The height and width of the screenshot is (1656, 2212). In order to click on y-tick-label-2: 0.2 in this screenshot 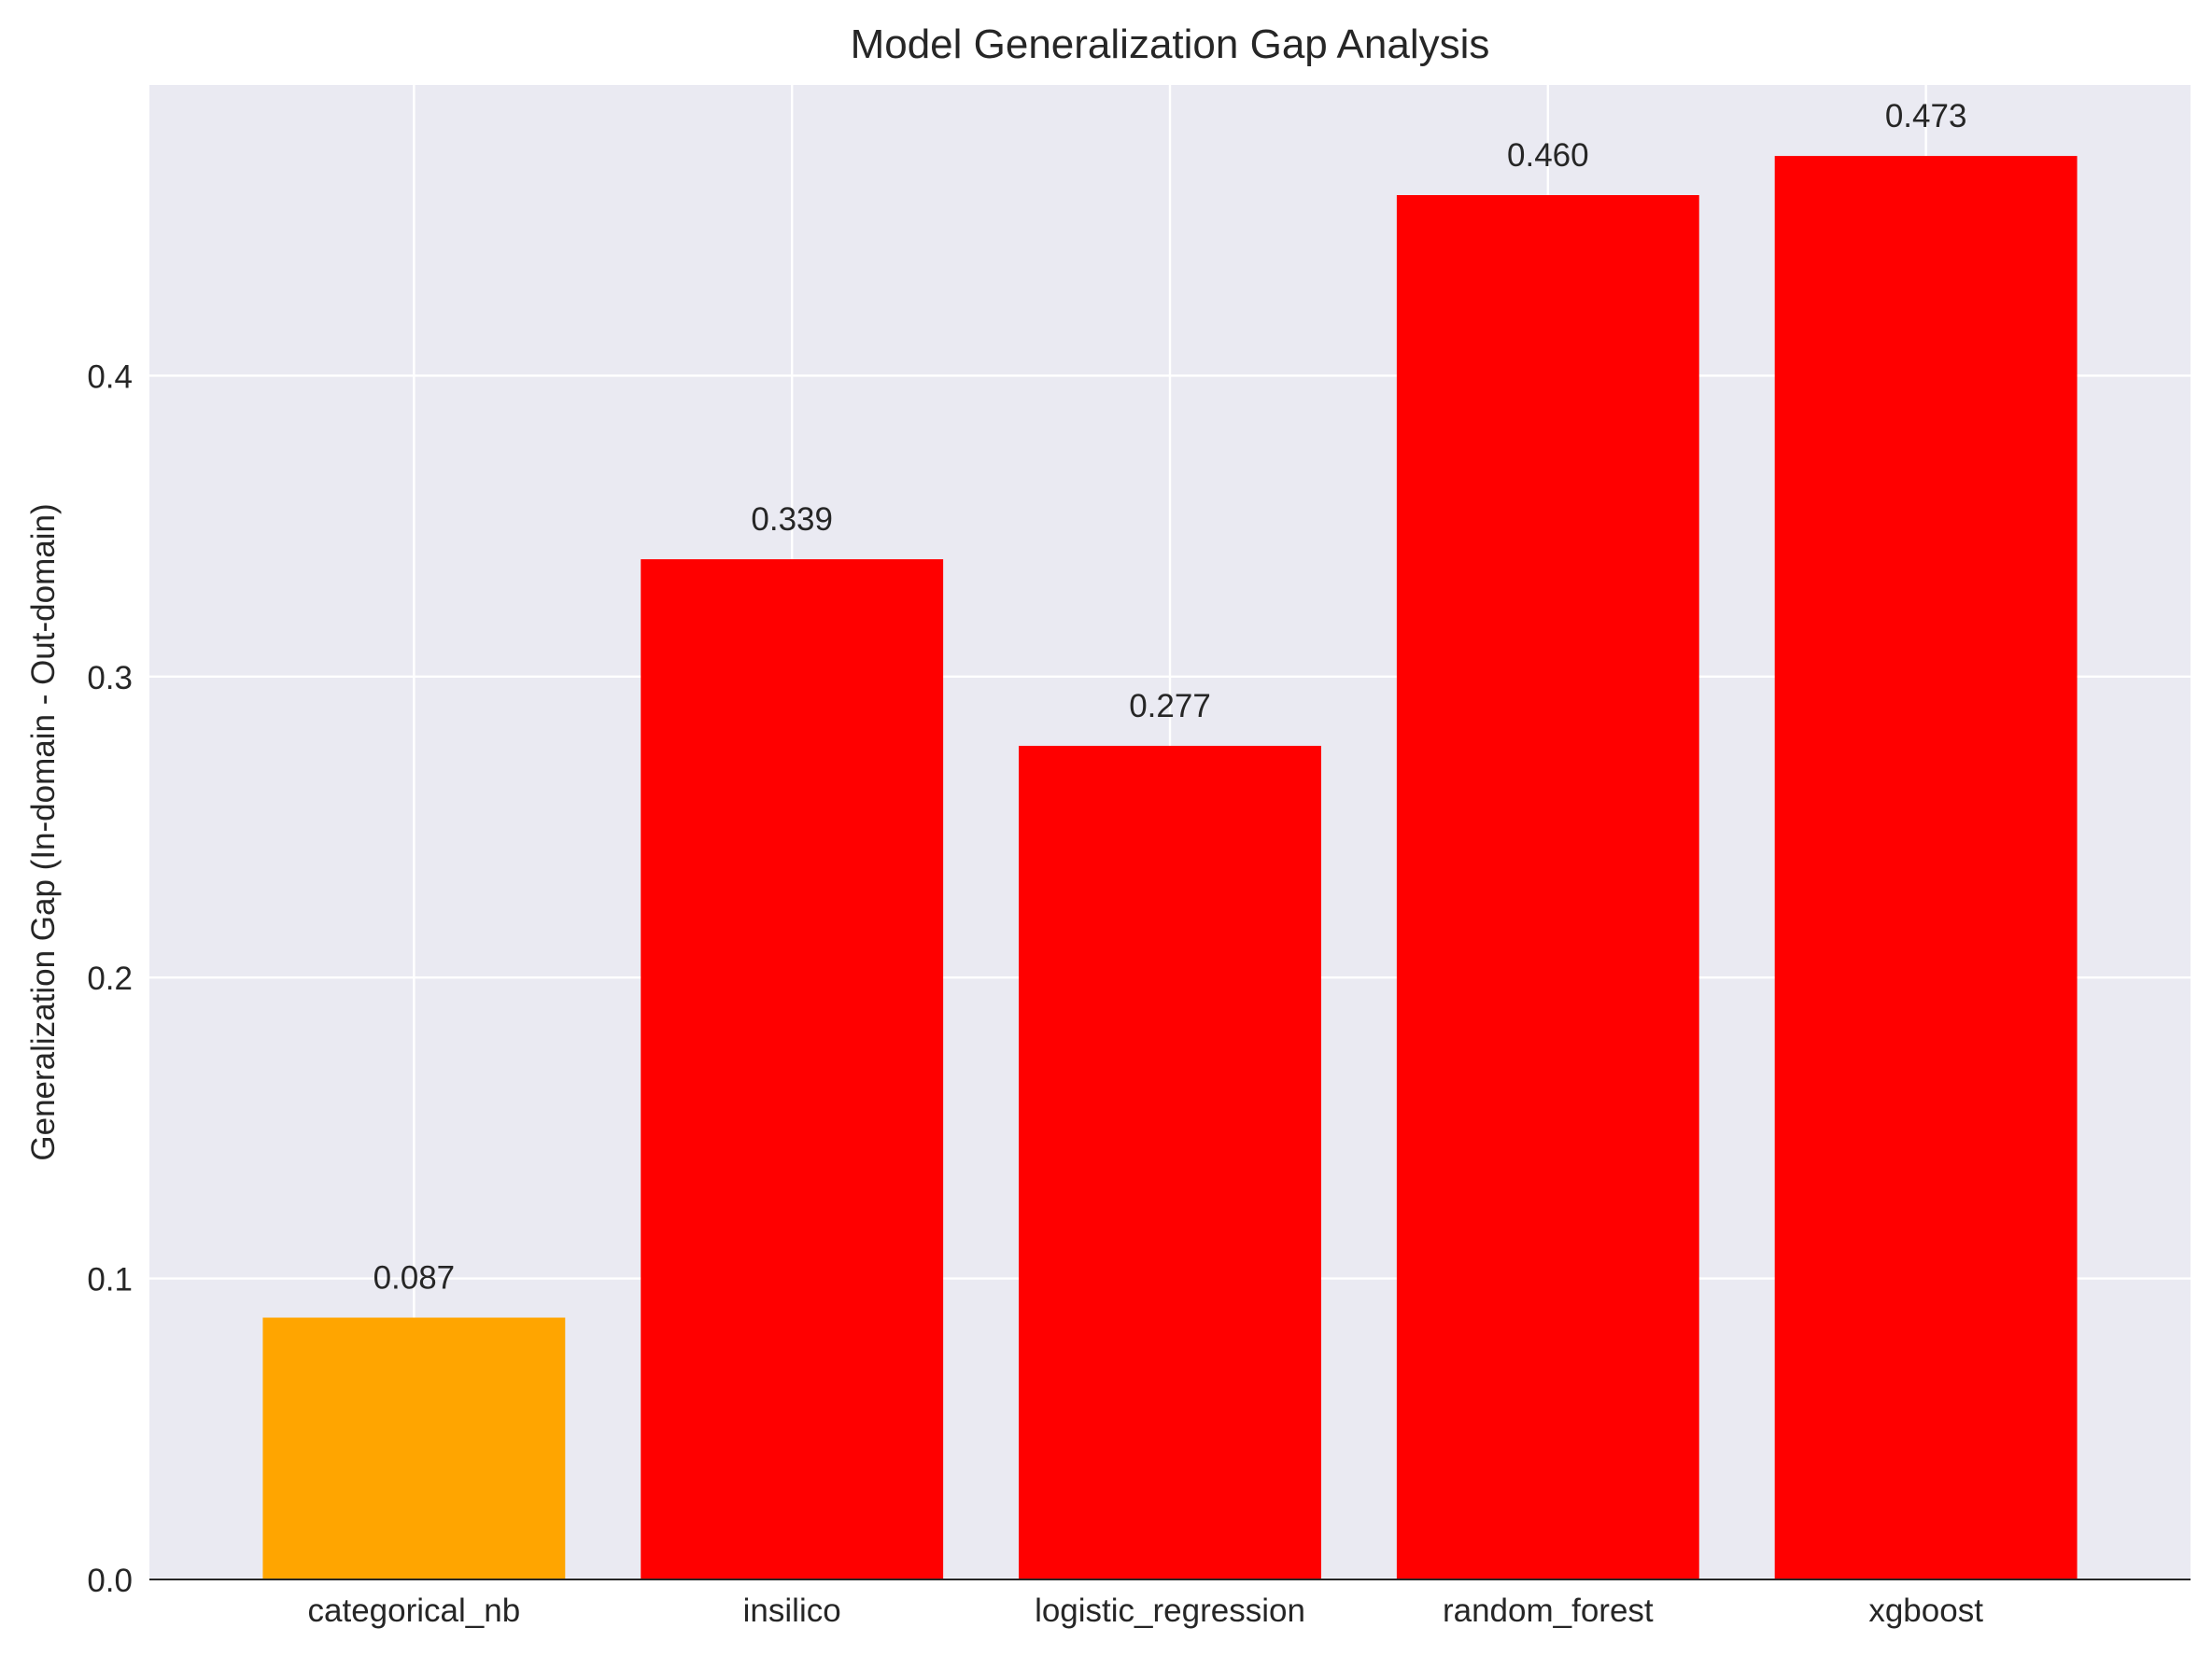, I will do `click(110, 979)`.